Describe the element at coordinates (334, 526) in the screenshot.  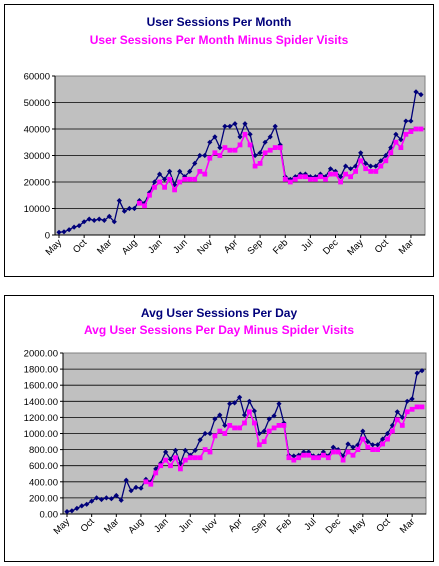
I see `x-tick-label: Dec` at that location.